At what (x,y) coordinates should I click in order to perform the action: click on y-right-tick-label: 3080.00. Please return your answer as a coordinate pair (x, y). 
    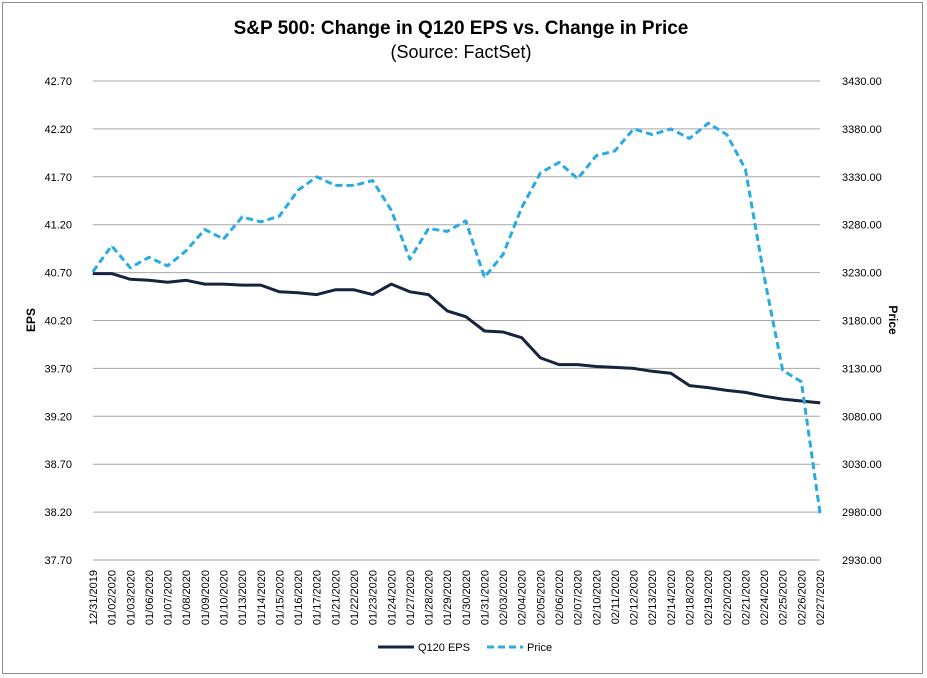
    Looking at the image, I should click on (862, 417).